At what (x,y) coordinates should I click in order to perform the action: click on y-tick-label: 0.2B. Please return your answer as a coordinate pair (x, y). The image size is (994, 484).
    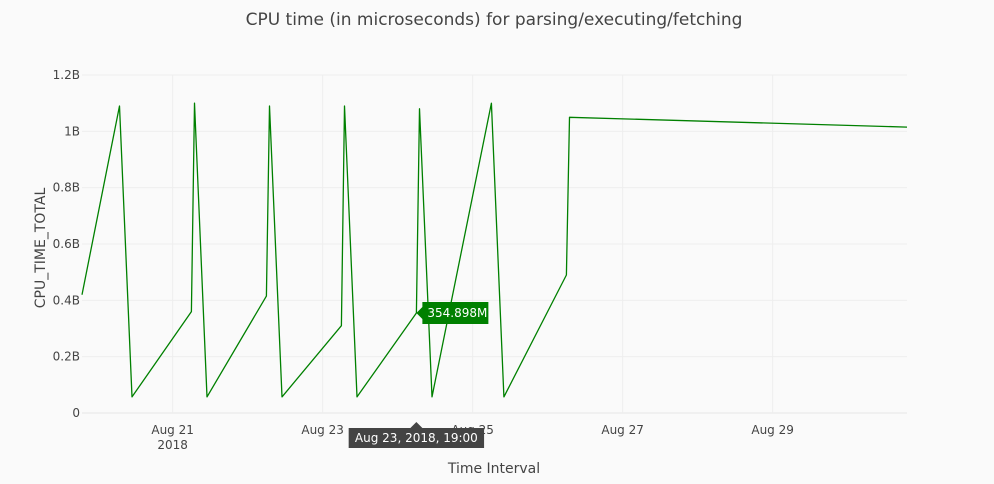
    Looking at the image, I should click on (66, 357).